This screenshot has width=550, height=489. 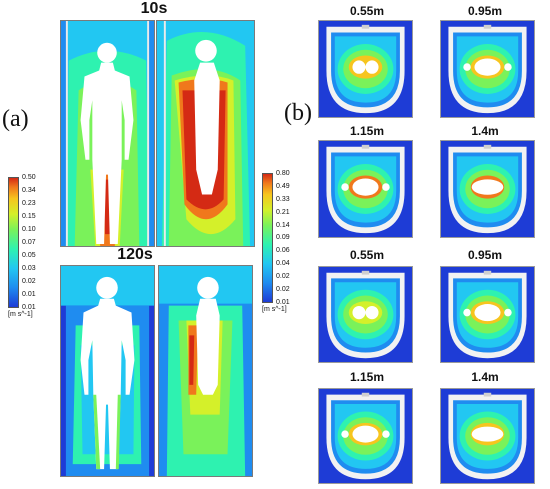 What do you see at coordinates (135, 254) in the screenshot?
I see `time-title-120s: 120s` at bounding box center [135, 254].